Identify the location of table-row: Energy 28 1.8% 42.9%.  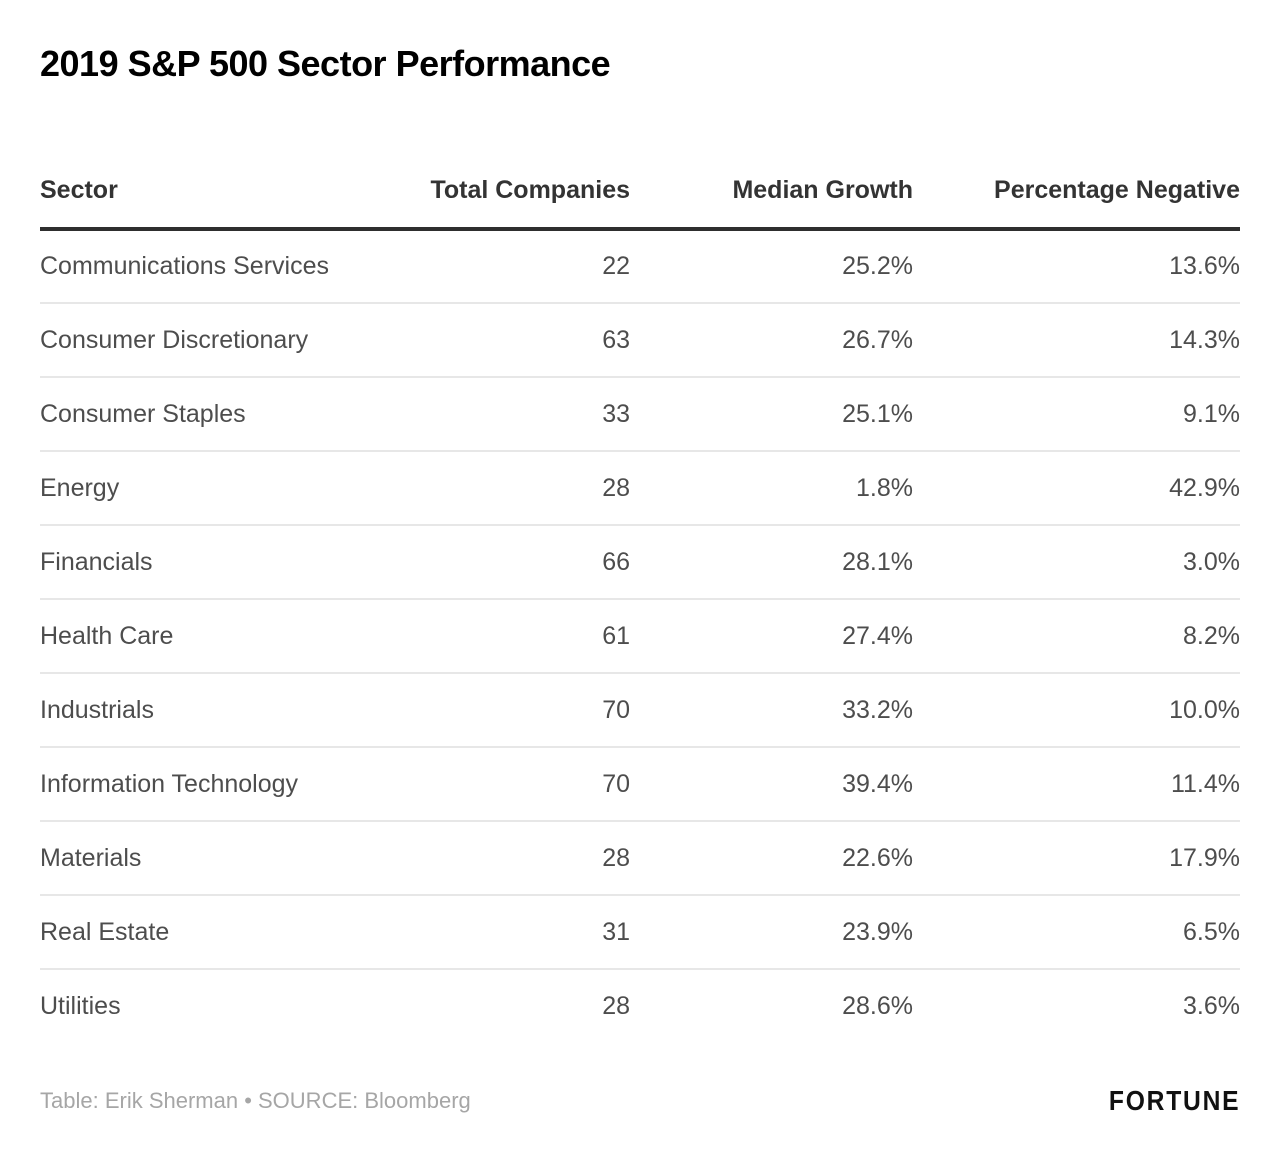
(640, 488).